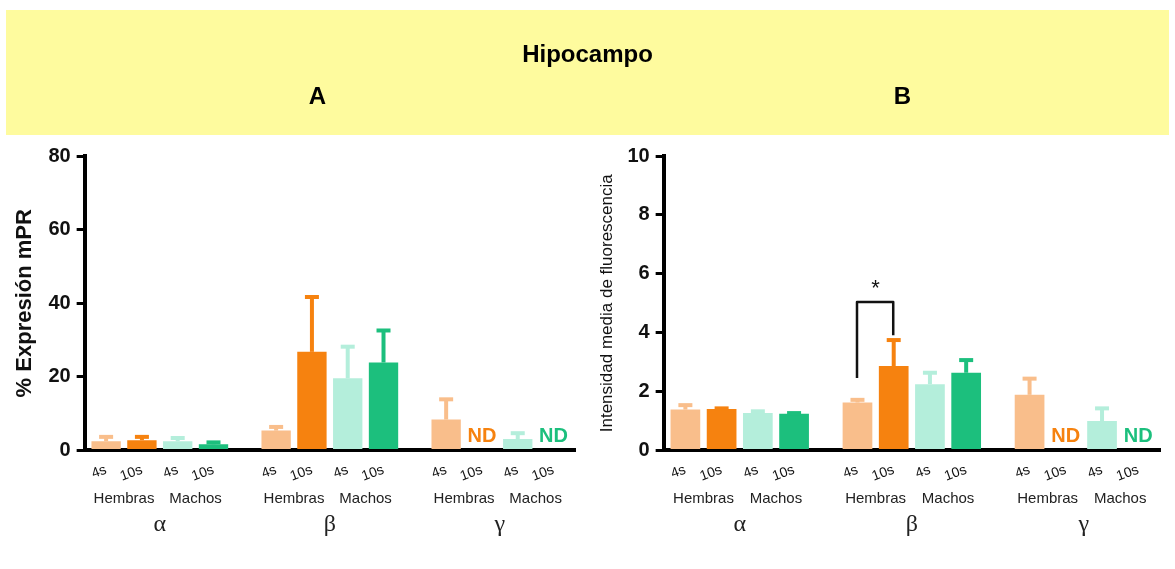  Describe the element at coordinates (59, 154) in the screenshot. I see `y-tick-label: 80` at that location.